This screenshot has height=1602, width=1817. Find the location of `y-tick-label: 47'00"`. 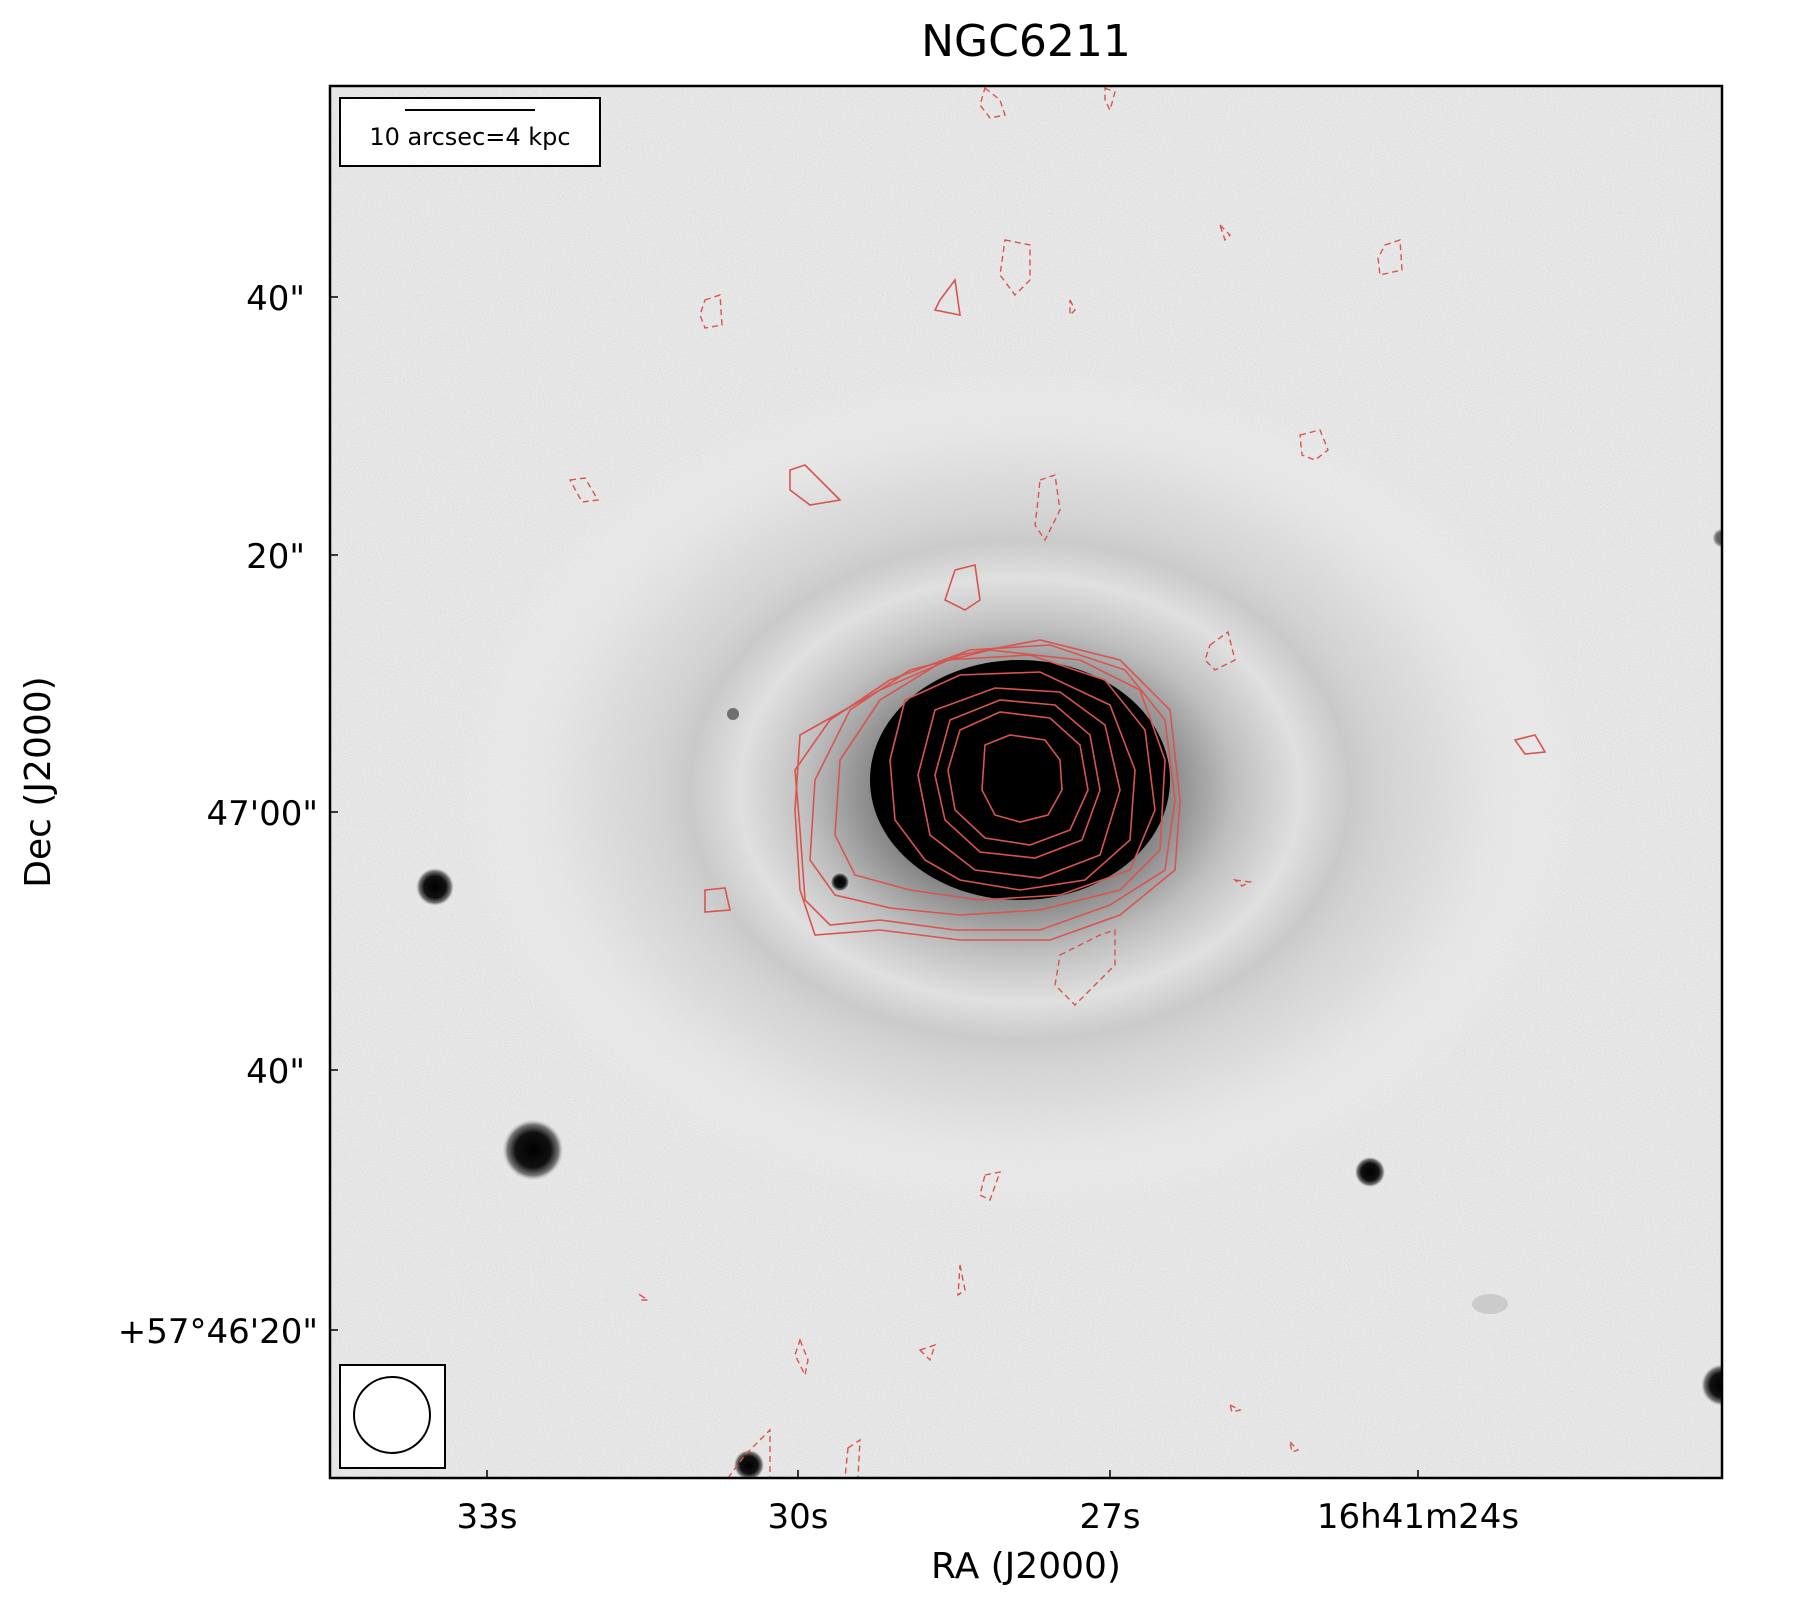

y-tick-label: 47'00" is located at coordinates (262, 814).